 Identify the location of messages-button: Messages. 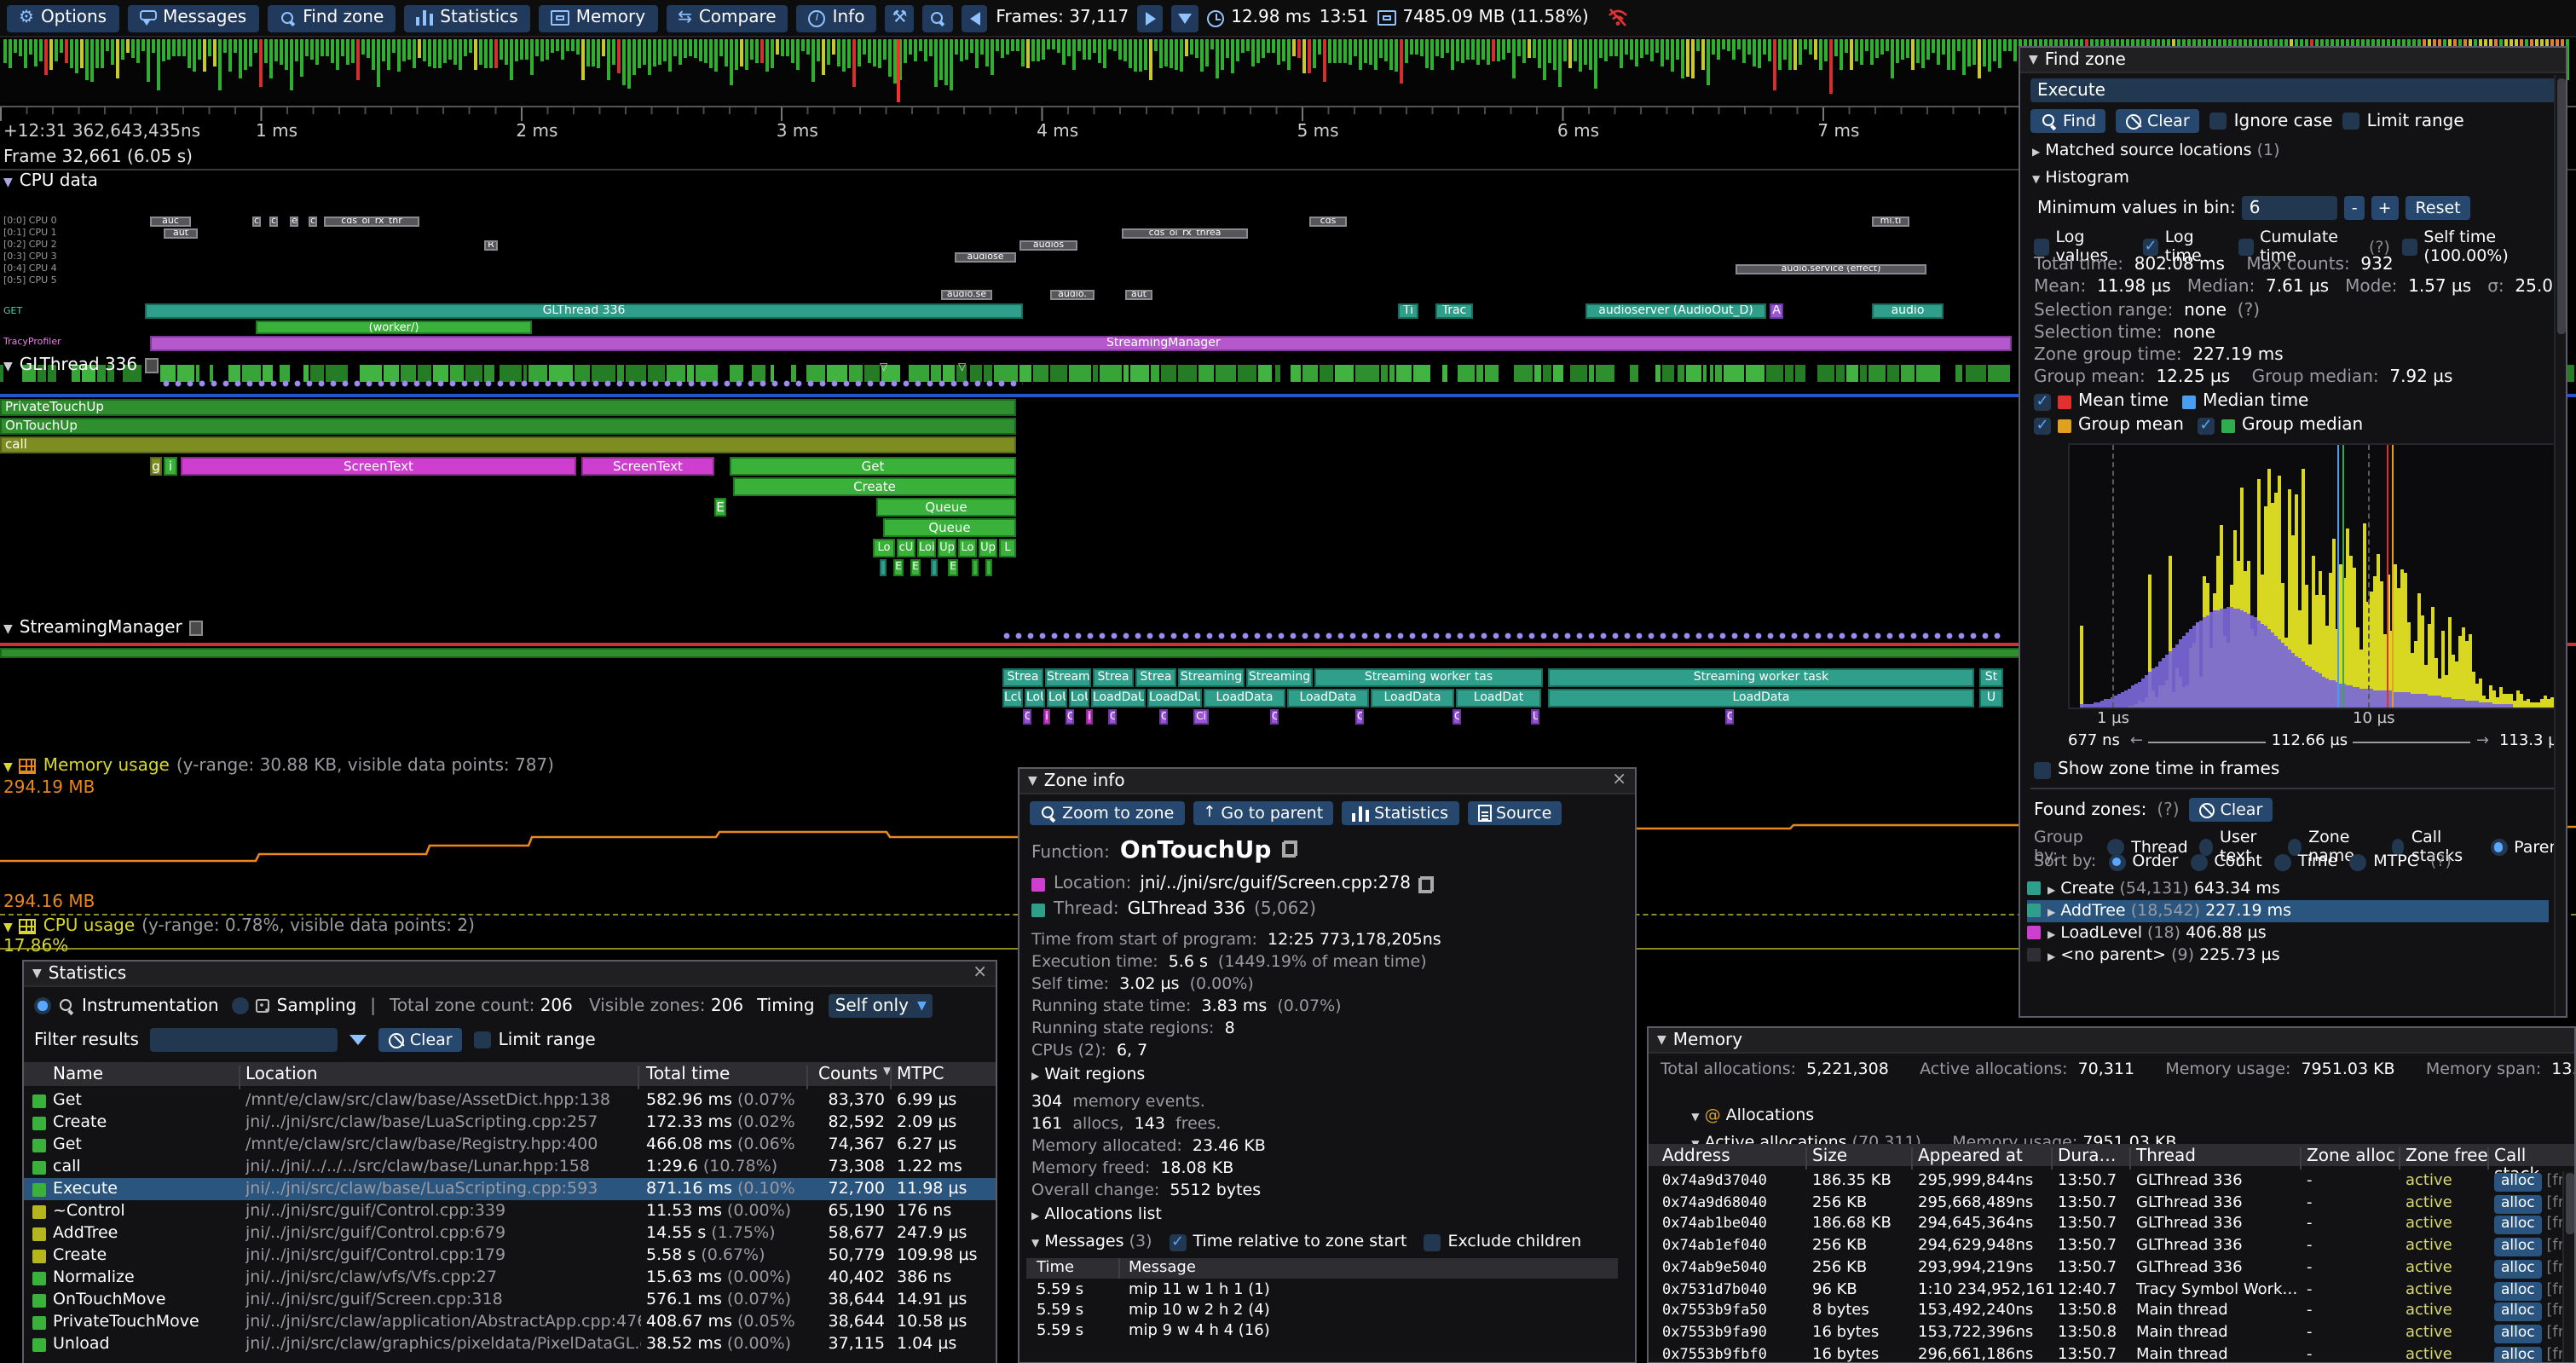
(193, 18).